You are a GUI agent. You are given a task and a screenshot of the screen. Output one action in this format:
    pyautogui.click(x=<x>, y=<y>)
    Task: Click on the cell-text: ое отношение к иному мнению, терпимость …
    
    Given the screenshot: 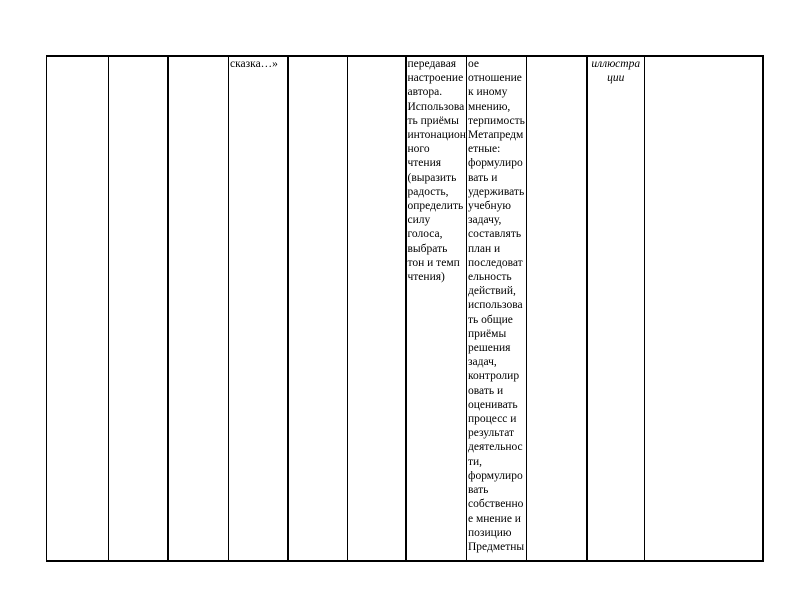 What is the action you would take?
    pyautogui.click(x=496, y=305)
    